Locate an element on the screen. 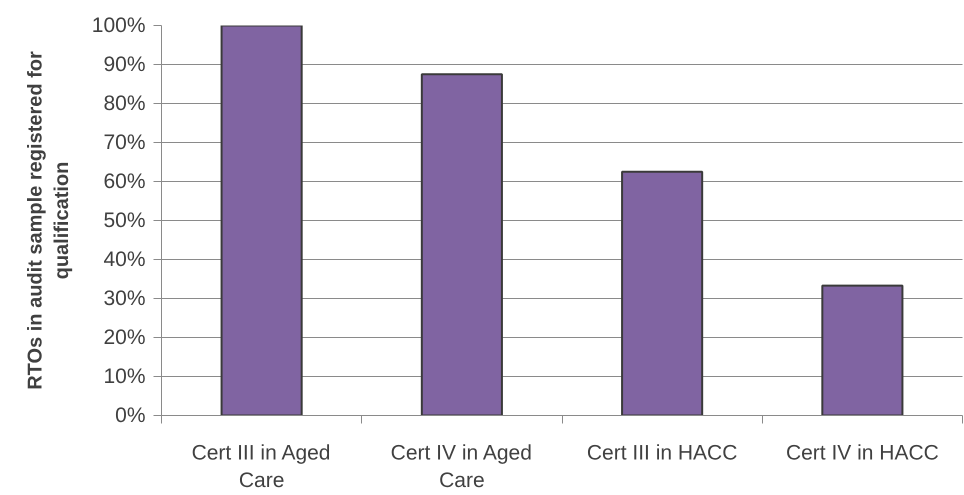  y-tick-label: 80% is located at coordinates (124, 103).